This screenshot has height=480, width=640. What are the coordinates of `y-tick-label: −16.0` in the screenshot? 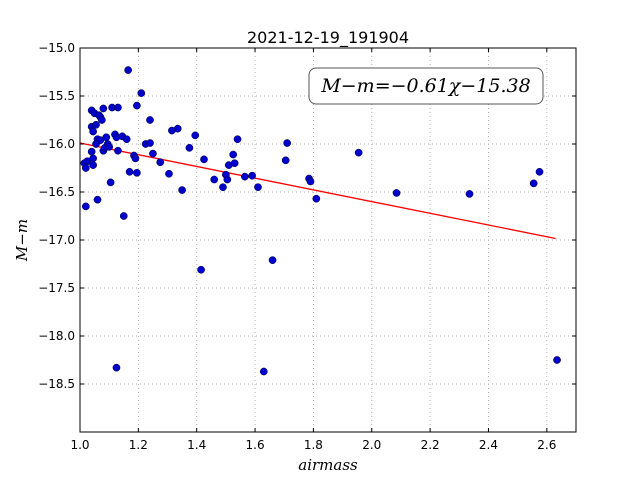 It's located at (56, 144).